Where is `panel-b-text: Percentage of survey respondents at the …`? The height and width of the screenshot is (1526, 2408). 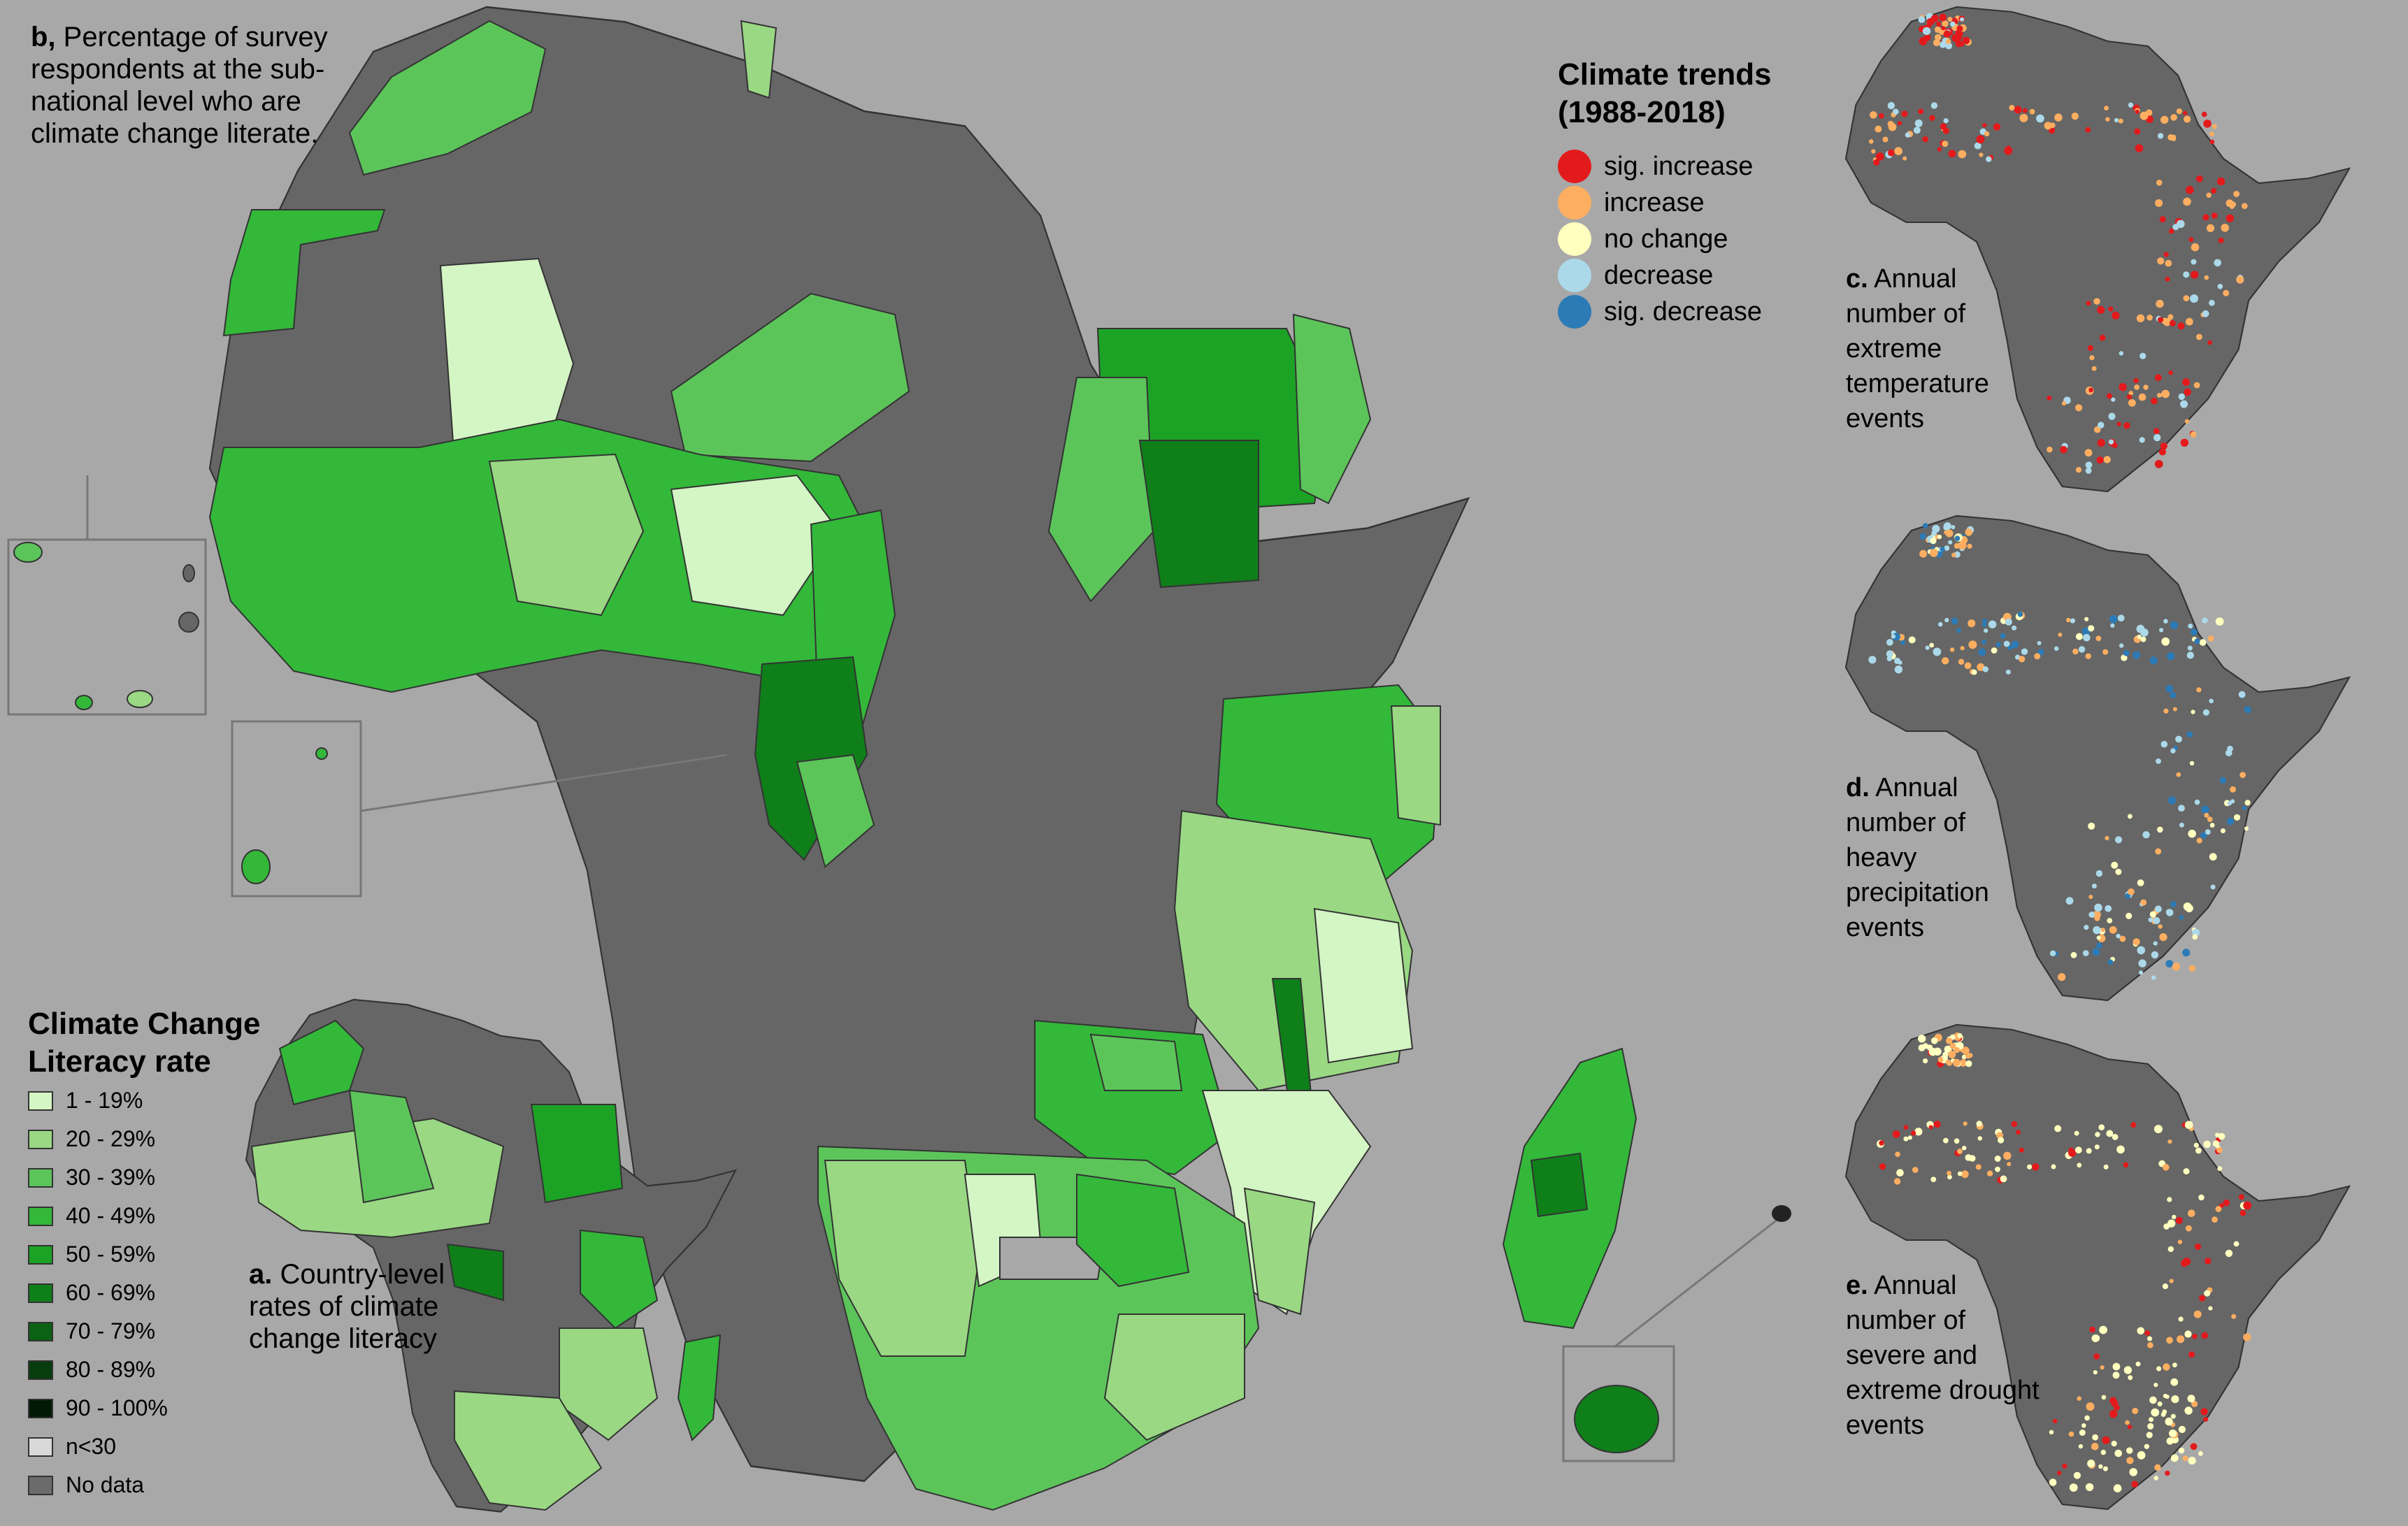 panel-b-text: Percentage of survey respondents at the … is located at coordinates (179, 85).